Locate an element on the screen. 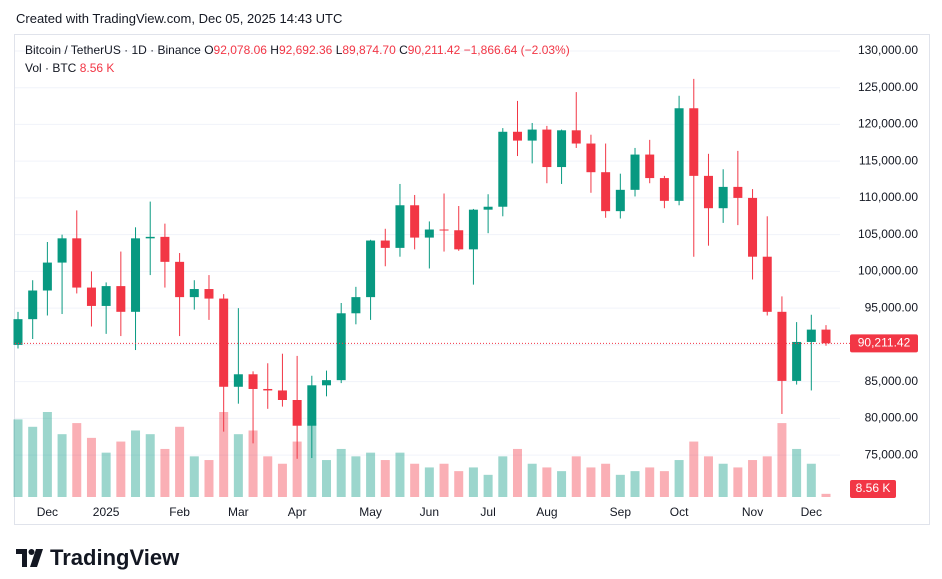 This screenshot has height=579, width=942. logo: TradingView is located at coordinates (97, 558).